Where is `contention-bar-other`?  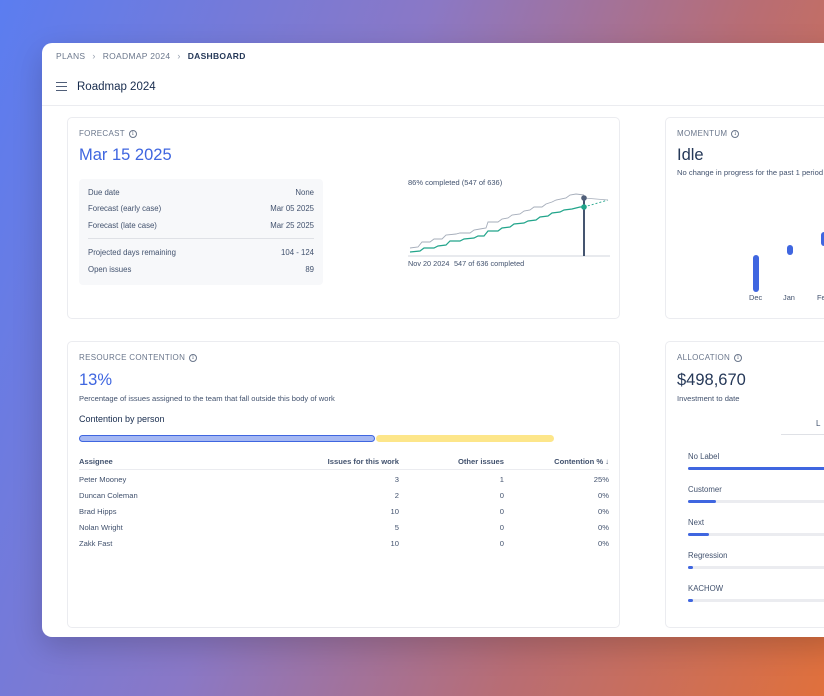
contention-bar-other is located at coordinates (465, 438).